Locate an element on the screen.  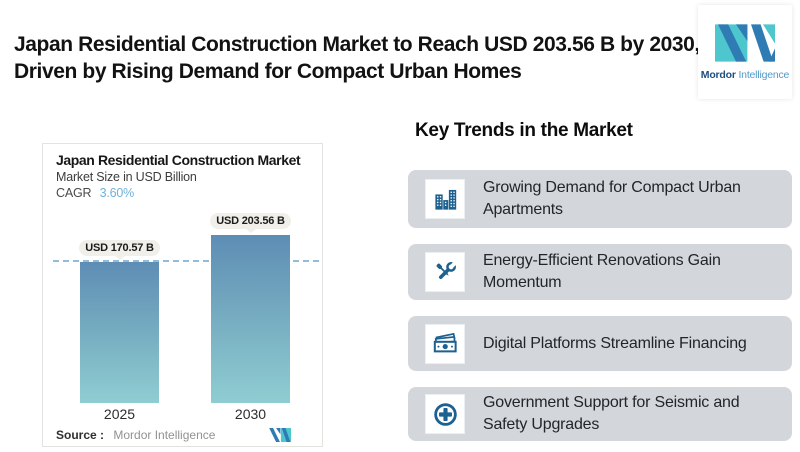
value-label-2025: USD 170.57 B is located at coordinates (119, 248).